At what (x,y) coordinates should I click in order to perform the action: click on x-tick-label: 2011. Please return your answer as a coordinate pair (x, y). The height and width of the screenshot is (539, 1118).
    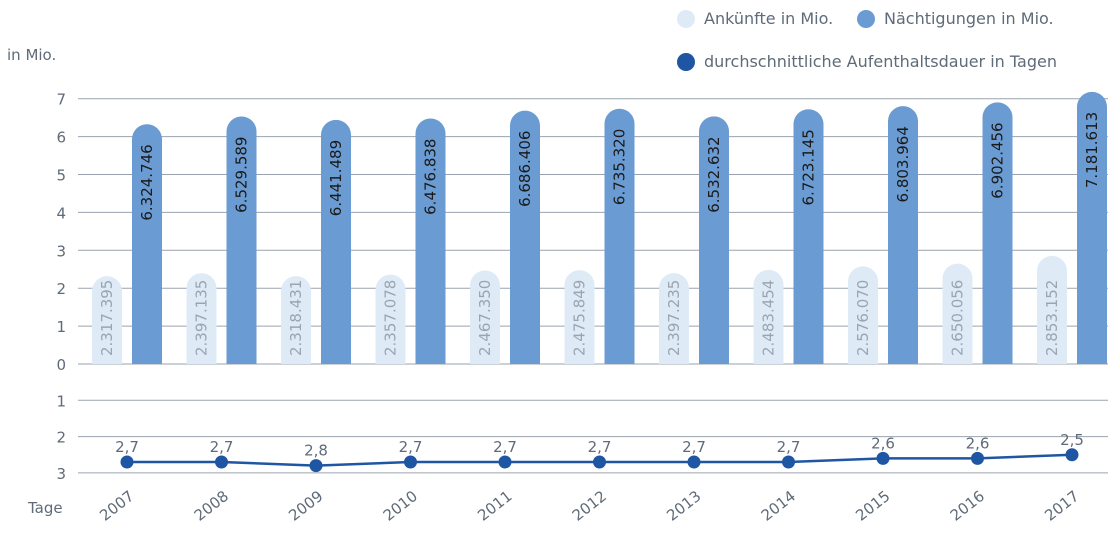
    Looking at the image, I should click on (494, 506).